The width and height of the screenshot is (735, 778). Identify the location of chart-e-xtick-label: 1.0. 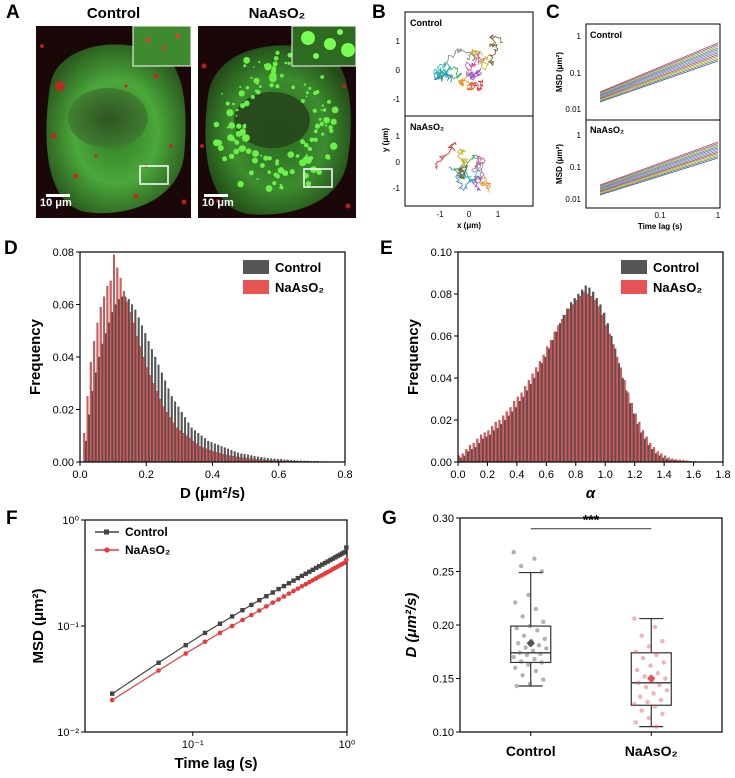
(605, 475).